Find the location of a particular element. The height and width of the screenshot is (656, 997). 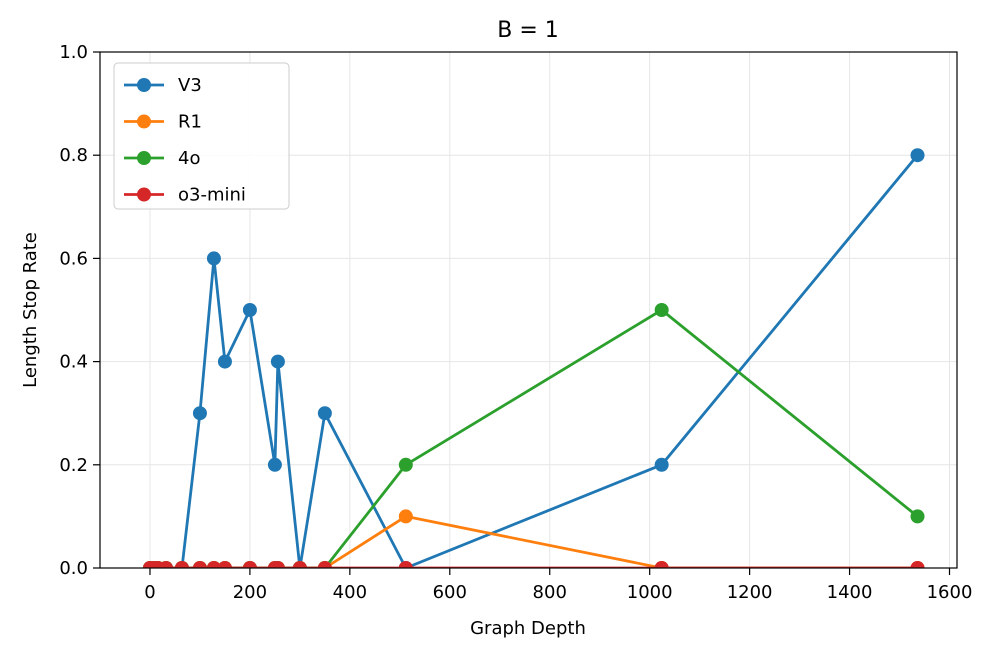

chart-title: B = 1 is located at coordinates (528, 30).